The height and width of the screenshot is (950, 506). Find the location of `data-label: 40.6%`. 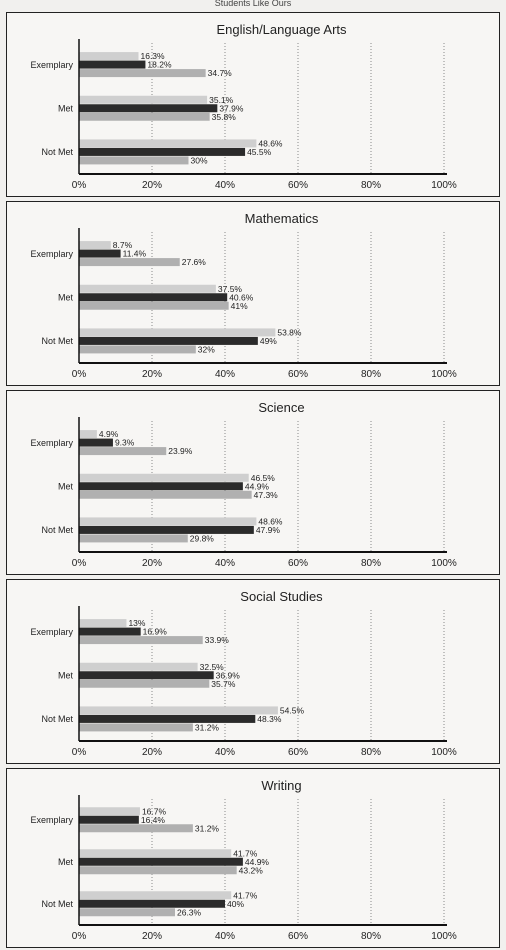

data-label: 40.6% is located at coordinates (241, 297).